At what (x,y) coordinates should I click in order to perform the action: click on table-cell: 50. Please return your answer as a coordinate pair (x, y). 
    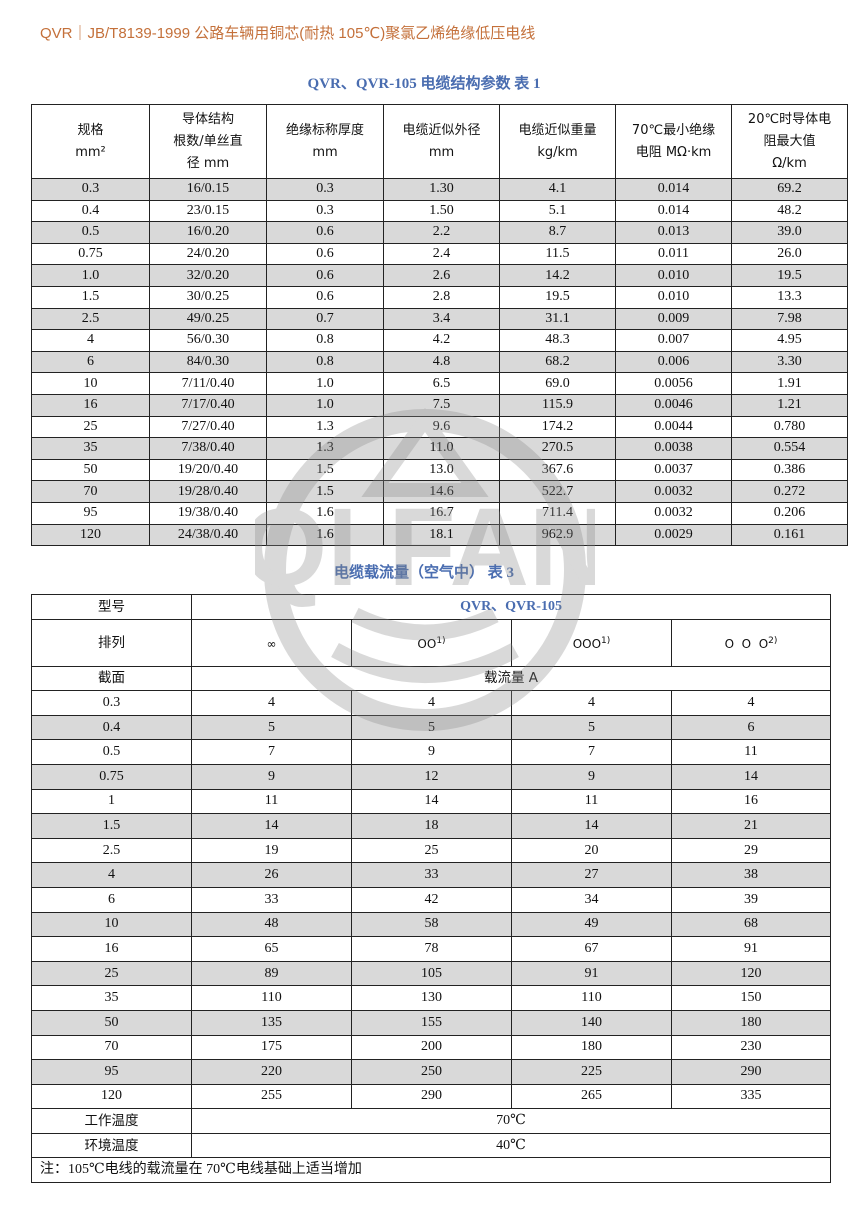
    Looking at the image, I should click on (90, 470).